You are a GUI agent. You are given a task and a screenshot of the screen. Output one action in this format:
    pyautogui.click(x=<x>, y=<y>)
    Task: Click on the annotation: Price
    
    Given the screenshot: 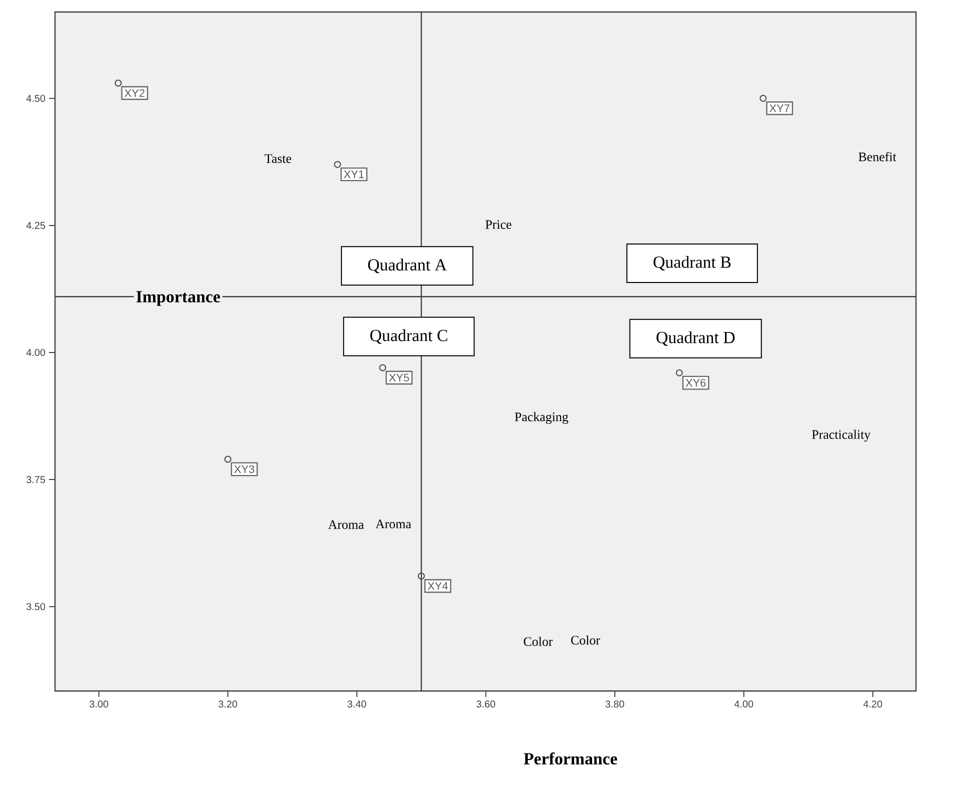 What is the action you would take?
    pyautogui.click(x=498, y=224)
    